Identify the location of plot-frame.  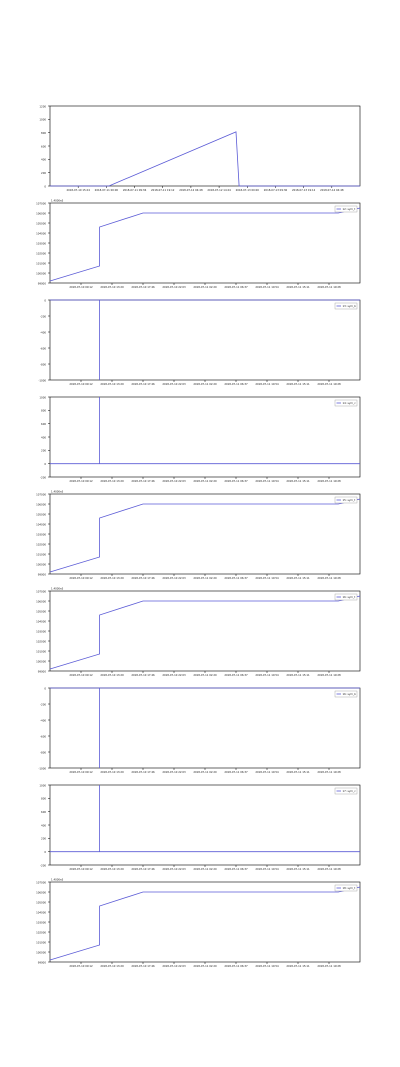
(205, 534).